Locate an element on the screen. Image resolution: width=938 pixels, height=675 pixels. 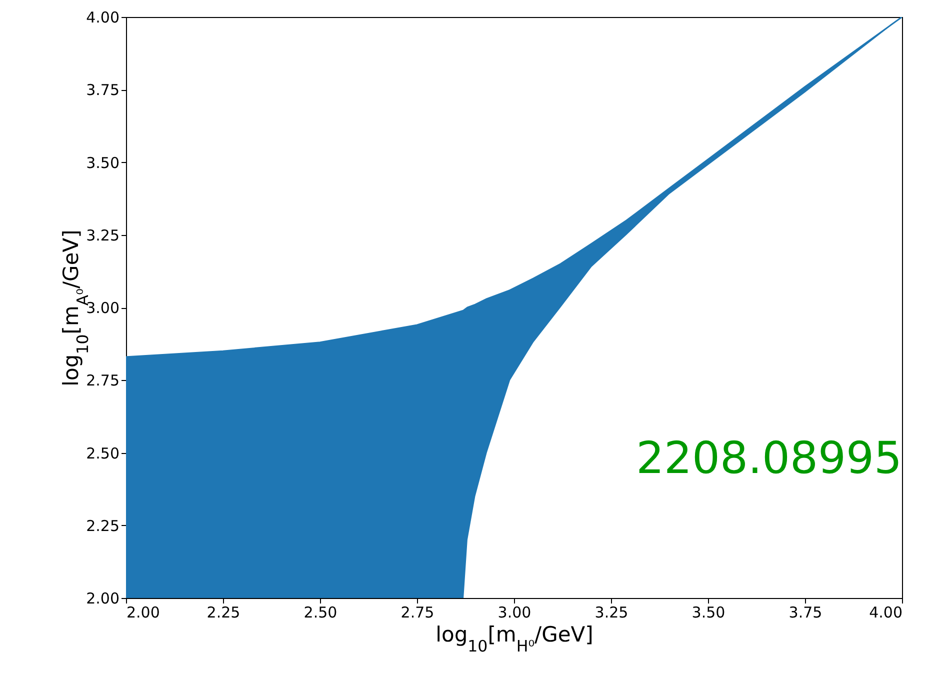
annotation: 2208.08995 is located at coordinates (769, 458).